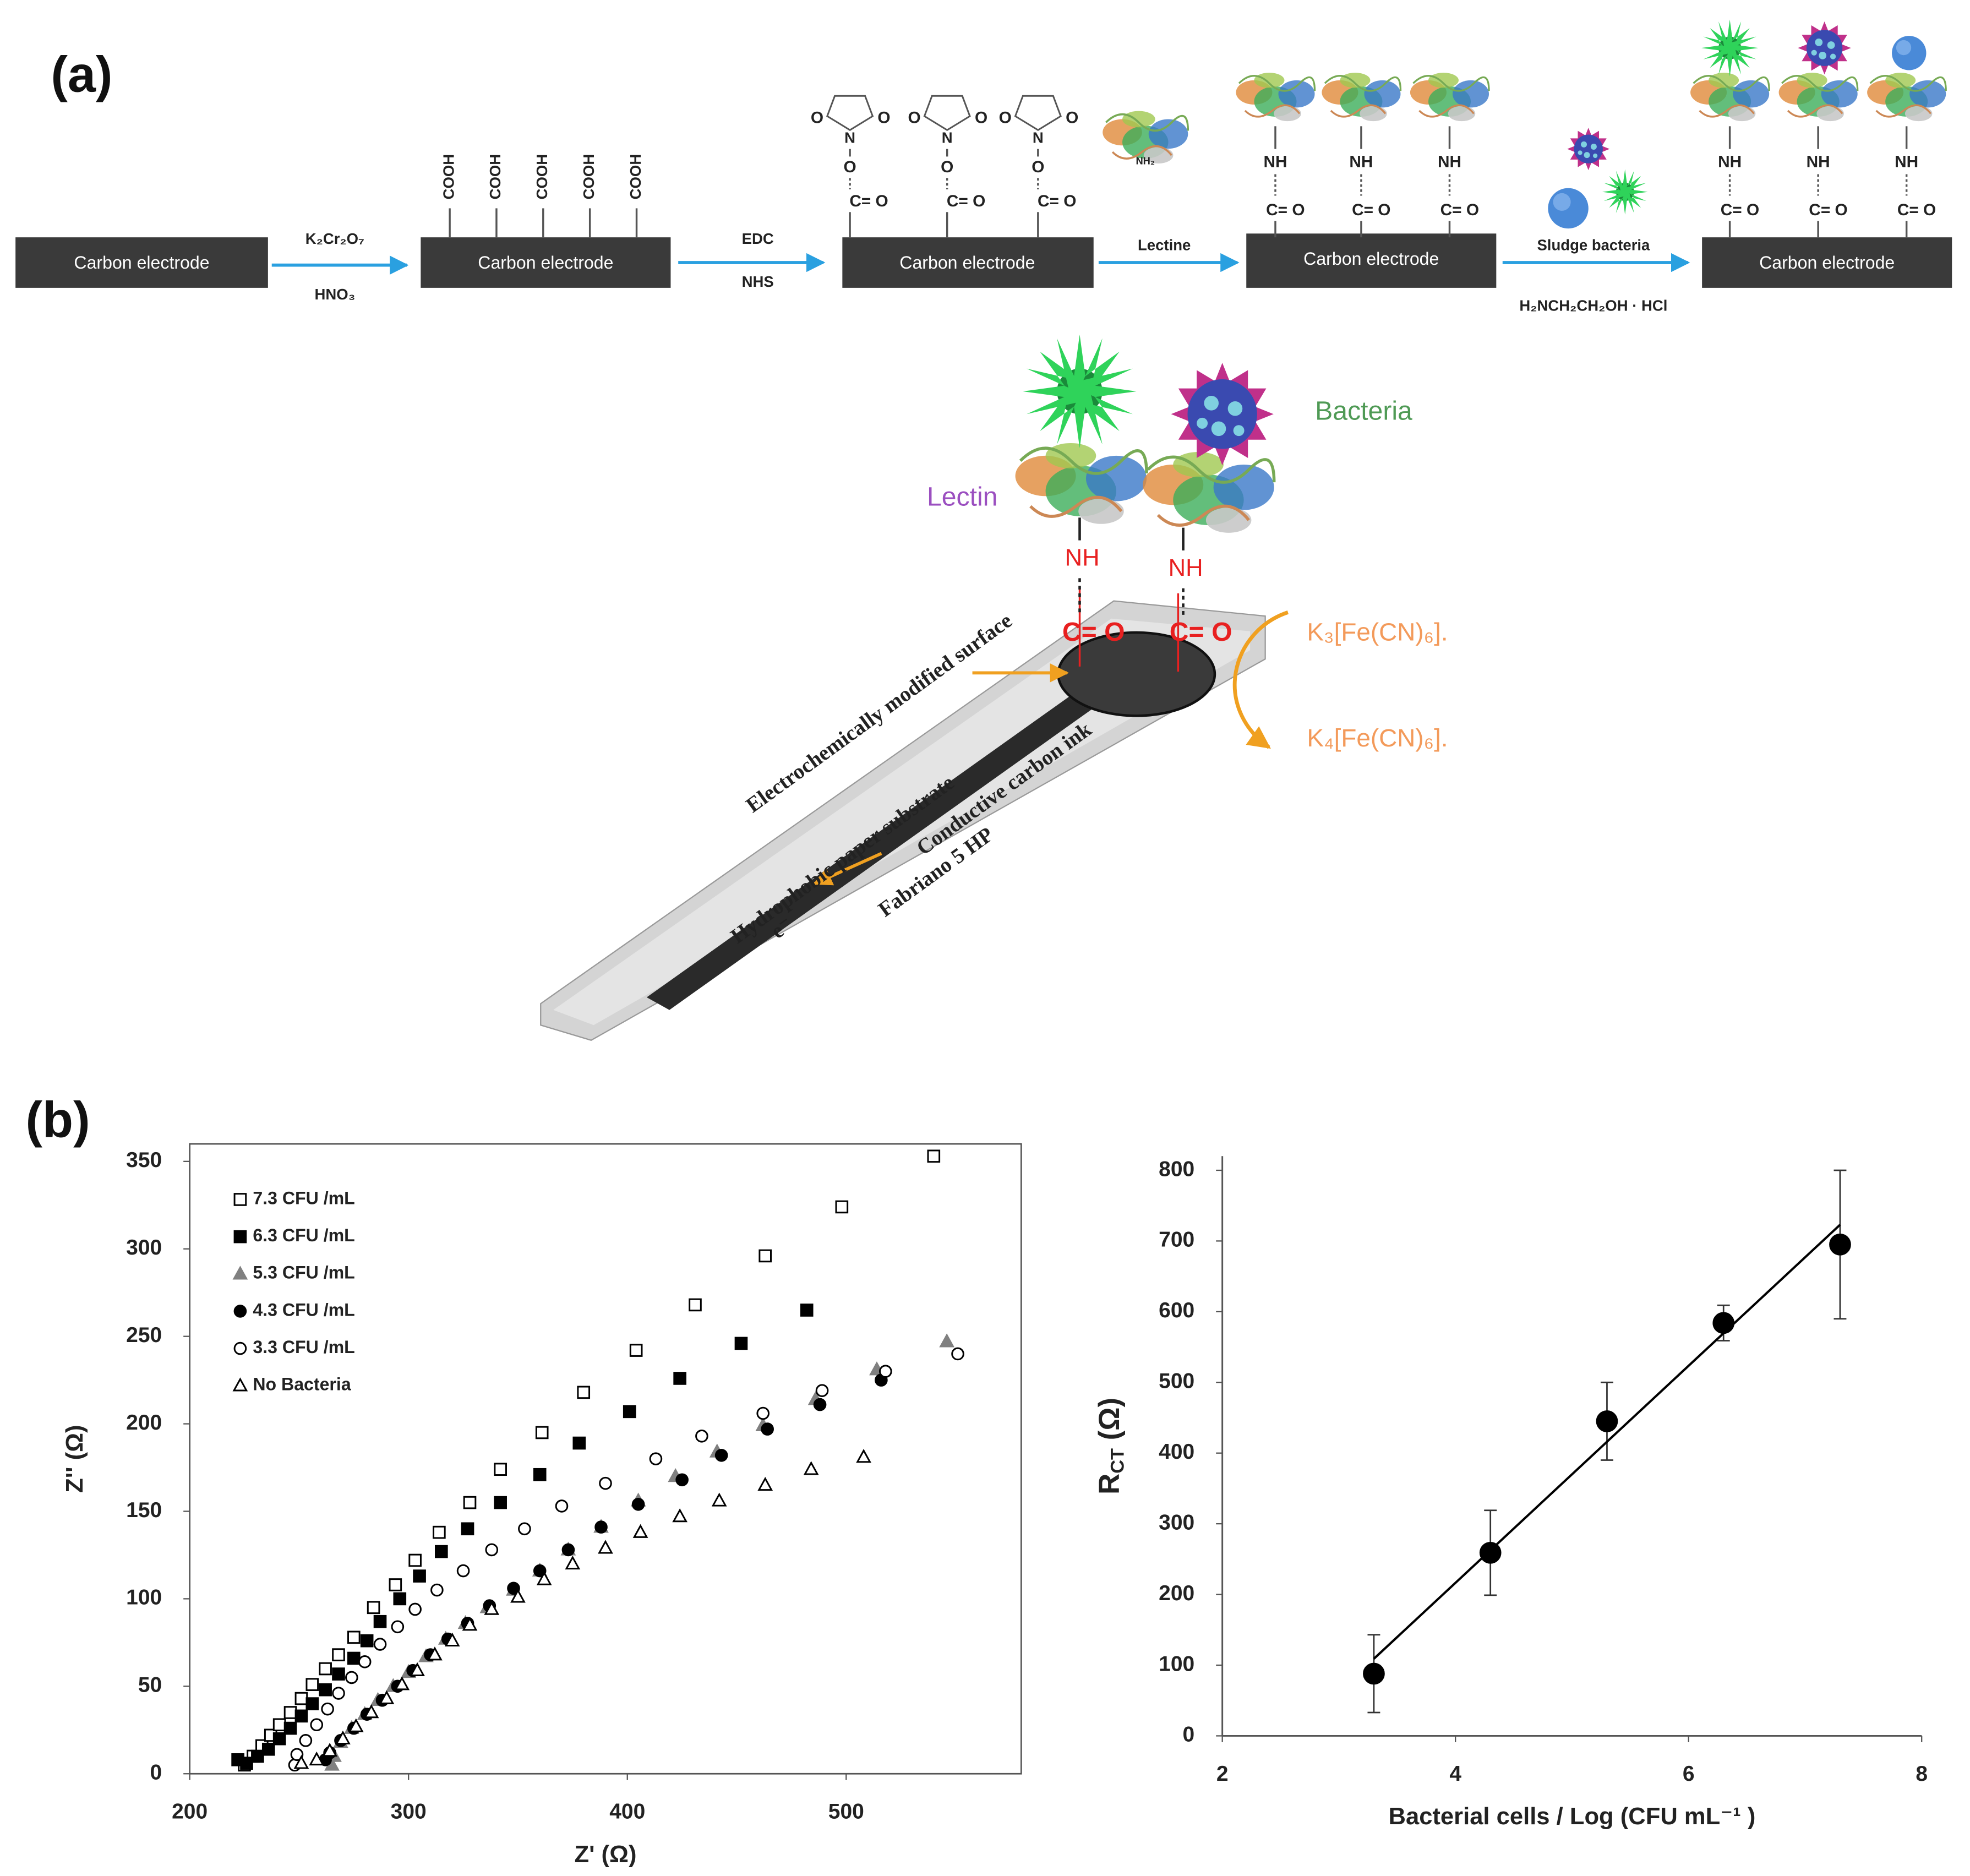 This screenshot has height=1876, width=1970. Describe the element at coordinates (758, 238) in the screenshot. I see `label: EDC` at that location.